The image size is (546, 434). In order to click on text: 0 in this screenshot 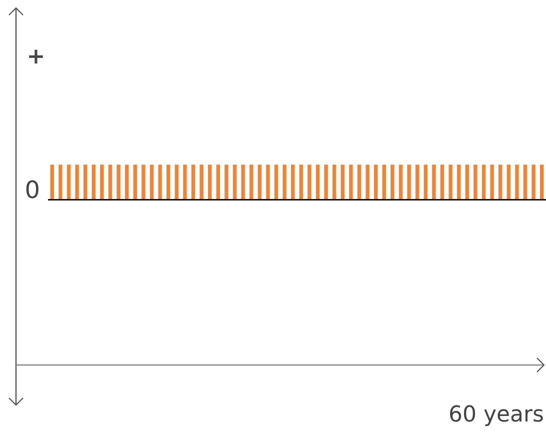, I will do `click(32, 190)`.